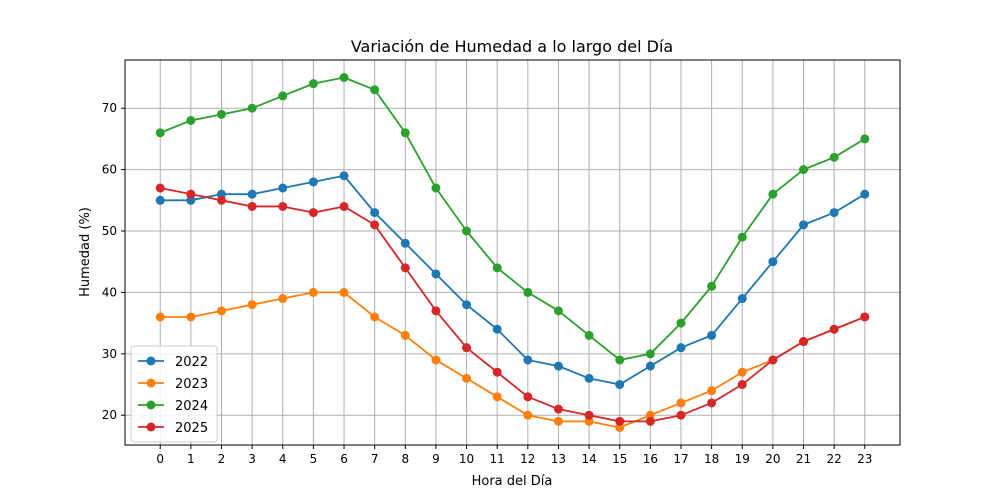 Image resolution: width=1000 pixels, height=500 pixels. Describe the element at coordinates (344, 459) in the screenshot. I see `x-tick-label: 6` at that location.